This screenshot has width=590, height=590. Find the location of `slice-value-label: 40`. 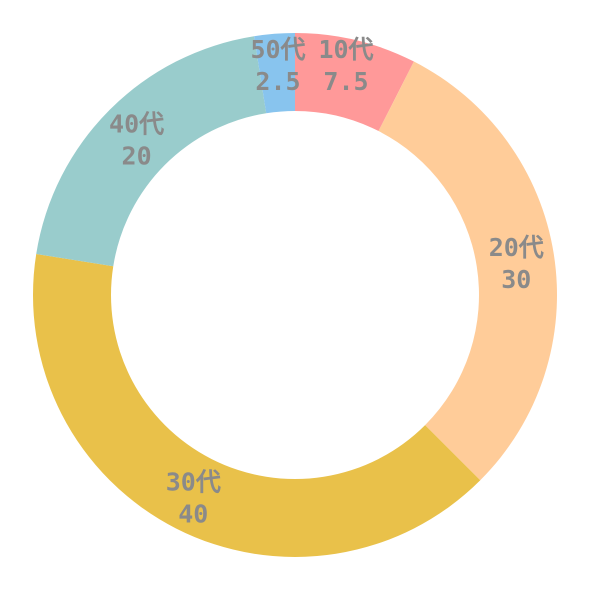

slice-value-label: 40 is located at coordinates (193, 514).